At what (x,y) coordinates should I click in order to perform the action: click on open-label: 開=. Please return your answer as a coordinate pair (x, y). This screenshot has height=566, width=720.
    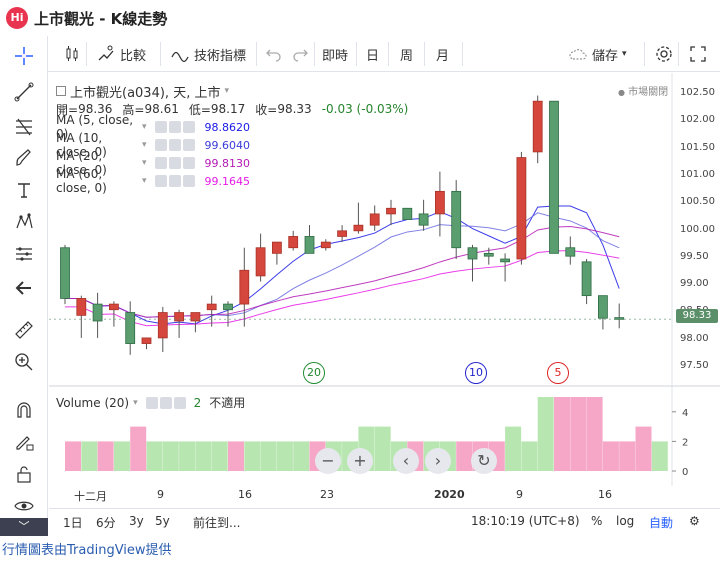
    Looking at the image, I should click on (67, 109).